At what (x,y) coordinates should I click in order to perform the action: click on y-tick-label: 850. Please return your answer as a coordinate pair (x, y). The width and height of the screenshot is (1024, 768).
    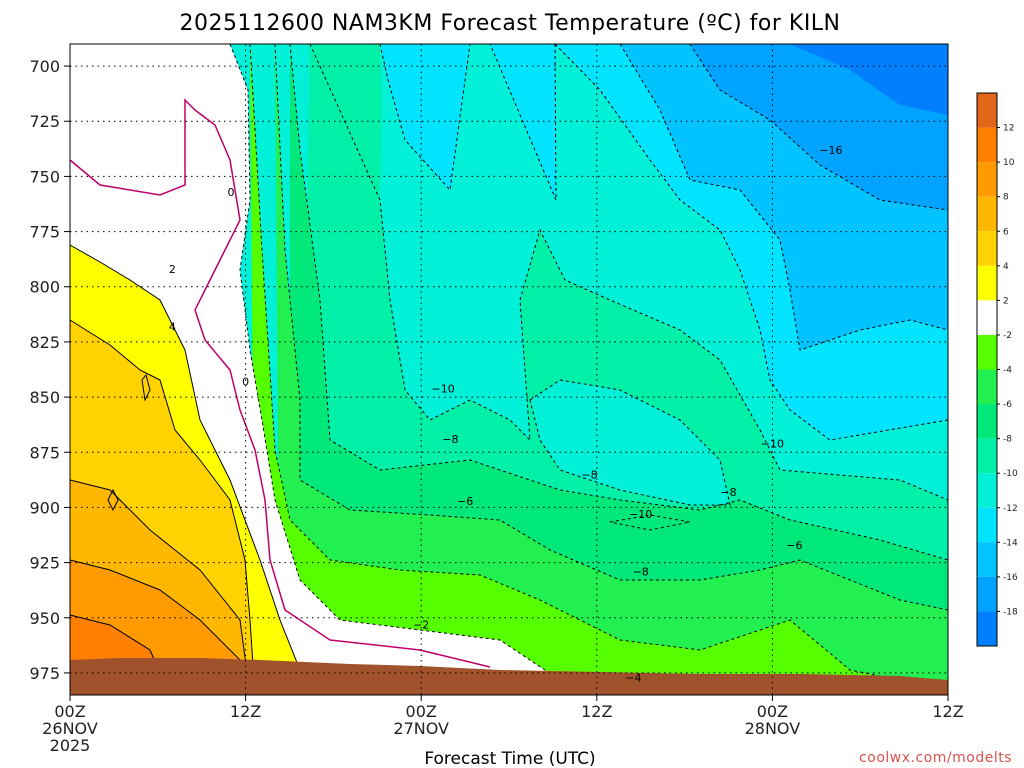
    Looking at the image, I should click on (44, 397).